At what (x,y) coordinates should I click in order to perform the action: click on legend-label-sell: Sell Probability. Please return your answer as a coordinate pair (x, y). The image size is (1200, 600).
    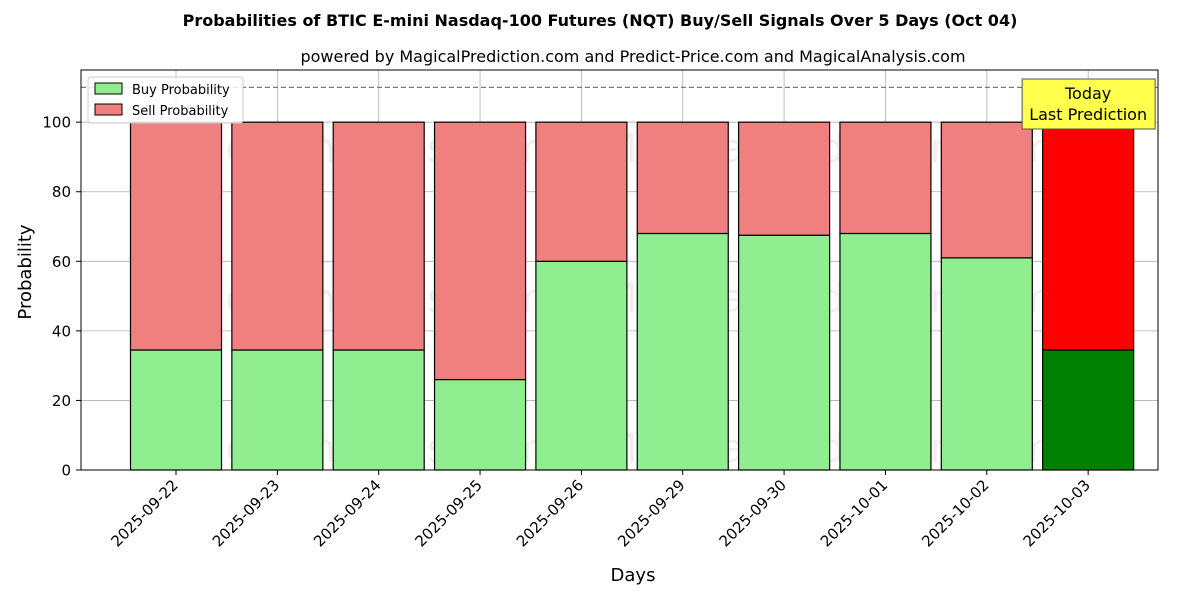
    Looking at the image, I should click on (180, 111).